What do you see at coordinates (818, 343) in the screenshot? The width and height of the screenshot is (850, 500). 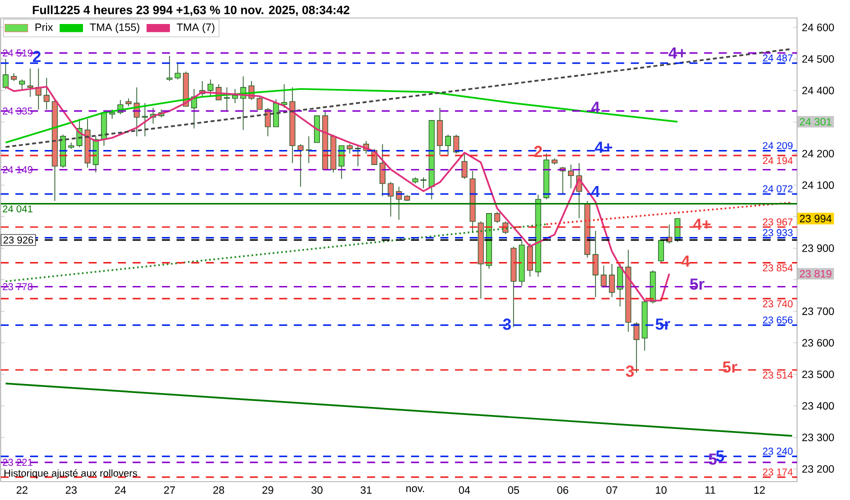 I see `y-tick-label: 23 600` at bounding box center [818, 343].